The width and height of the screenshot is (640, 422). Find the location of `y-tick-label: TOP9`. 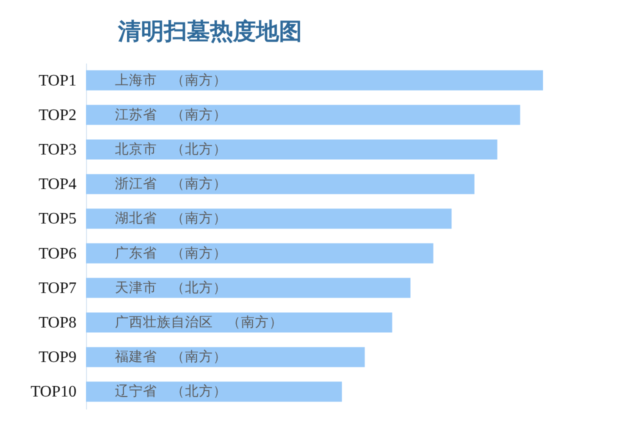

y-tick-label: TOP9 is located at coordinates (57, 357).